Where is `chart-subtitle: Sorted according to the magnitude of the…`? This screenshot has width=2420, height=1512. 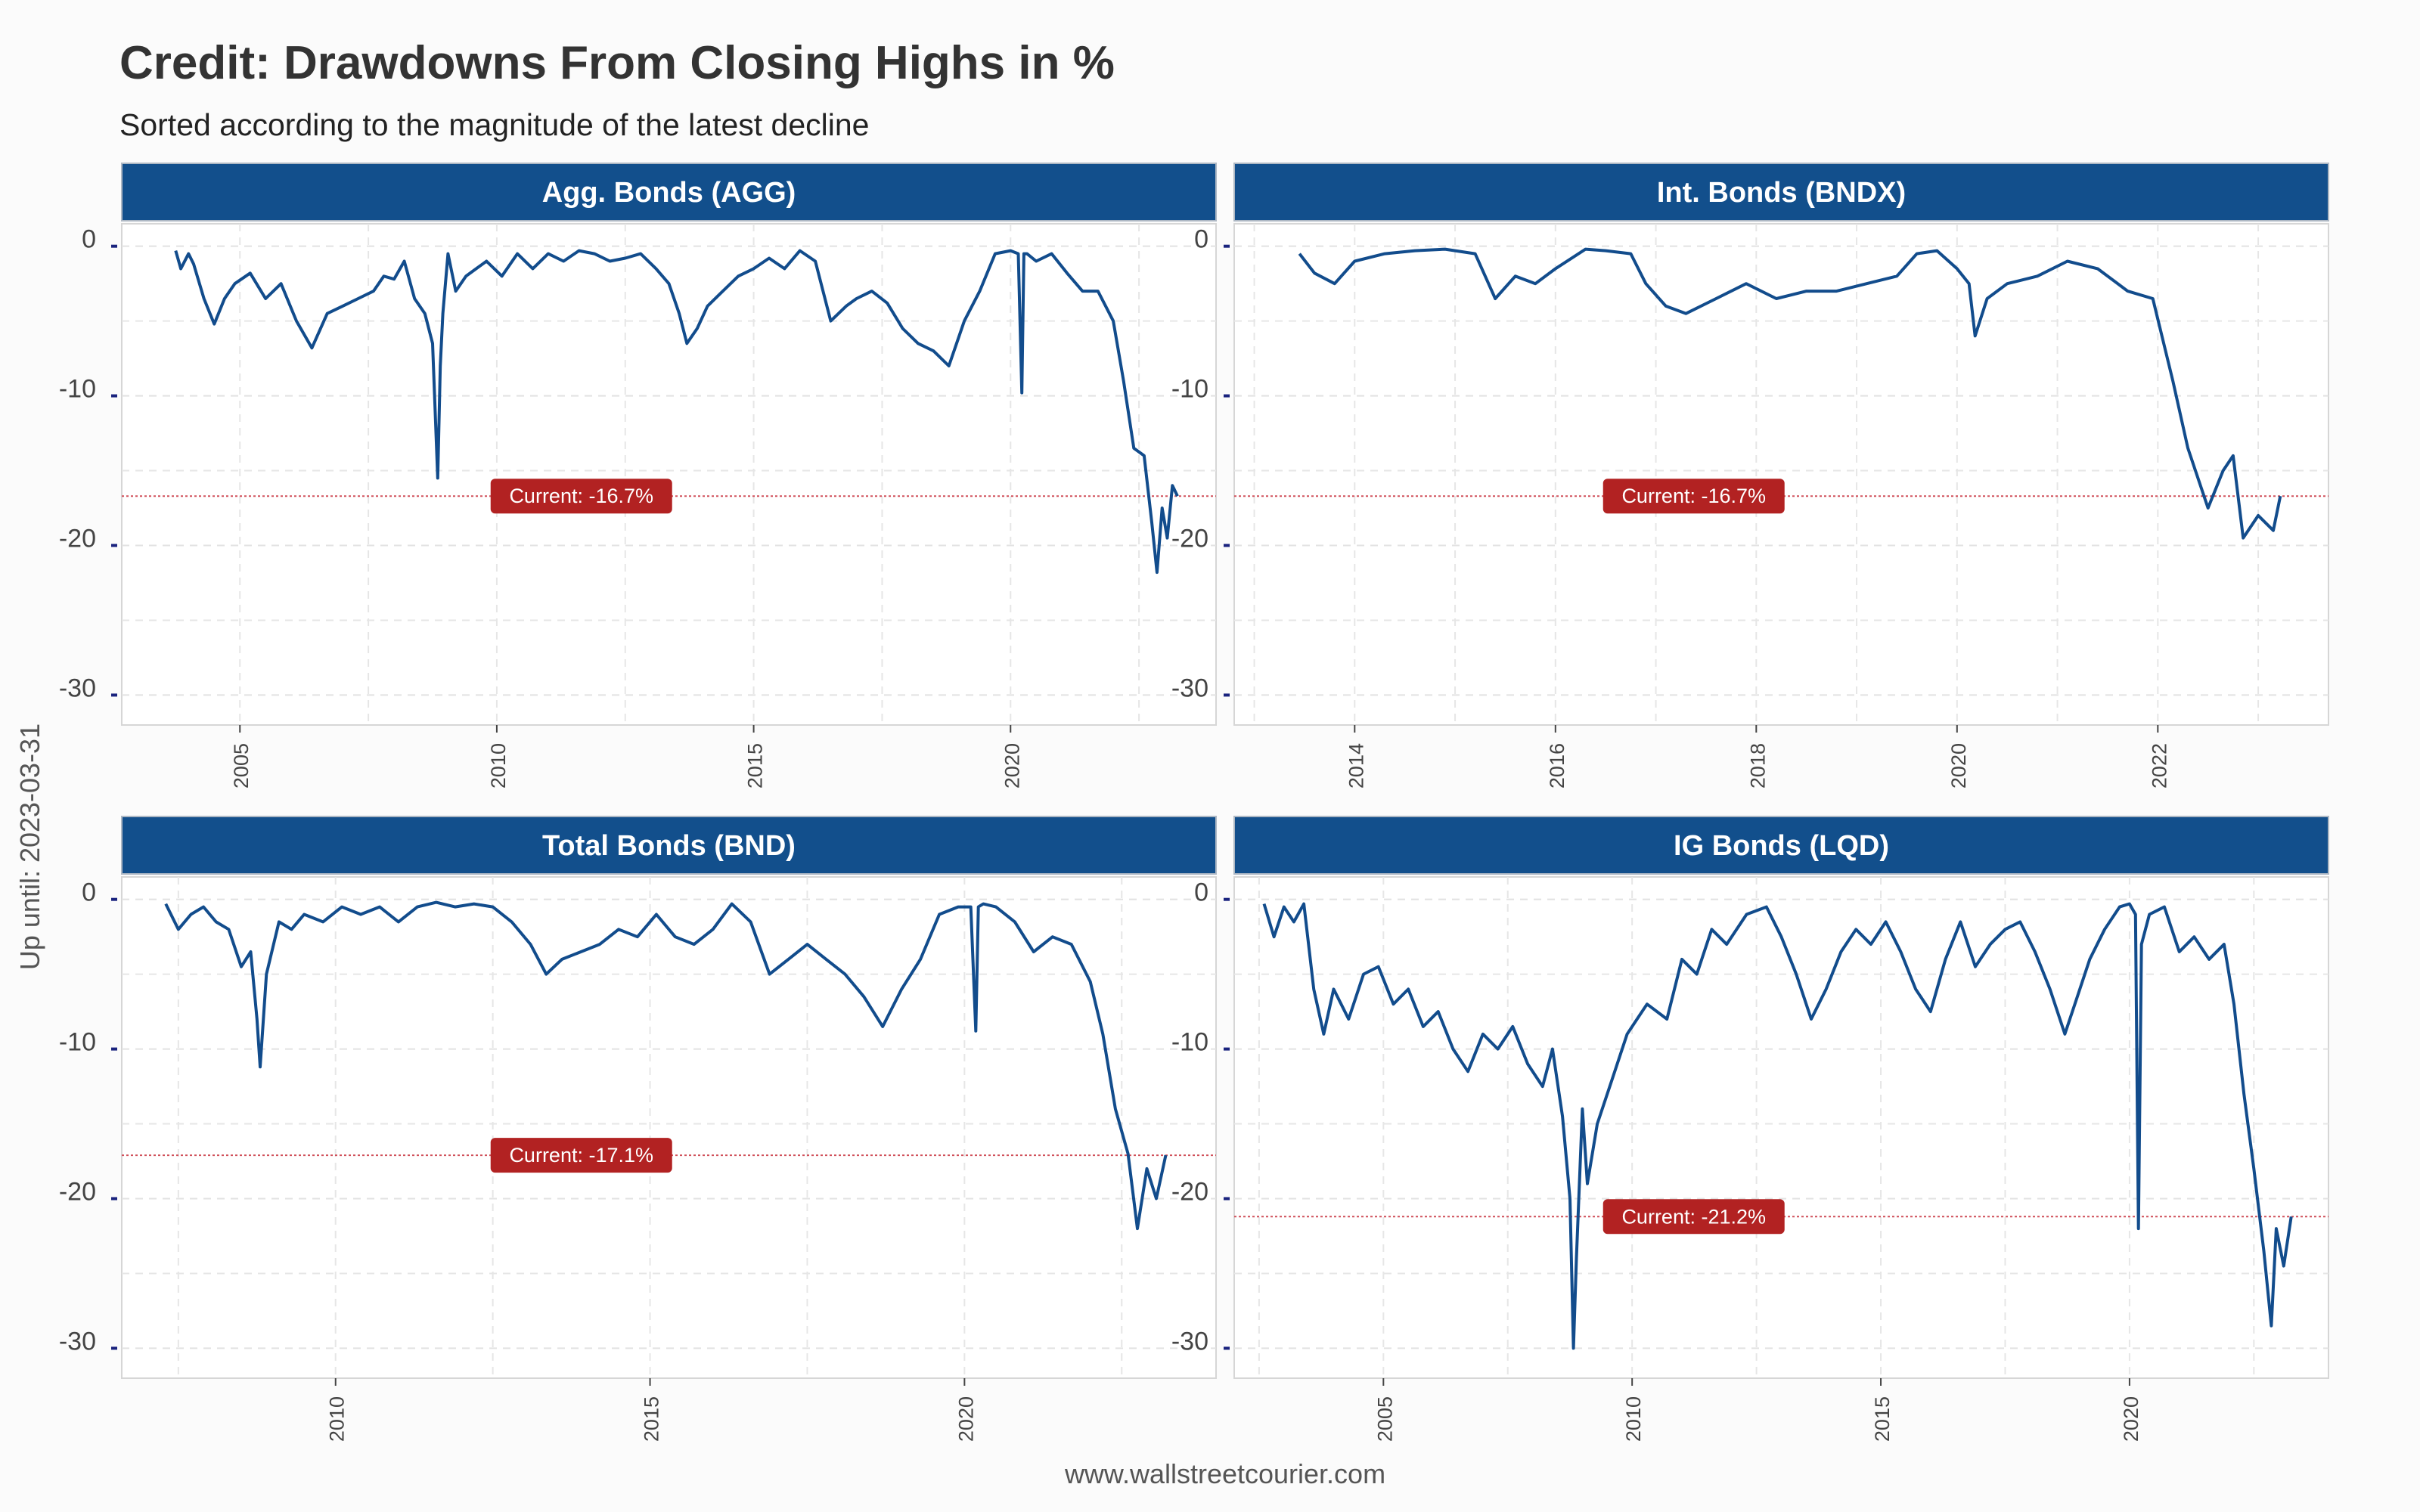
chart-subtitle: Sorted according to the magnitude of the… is located at coordinates (495, 125).